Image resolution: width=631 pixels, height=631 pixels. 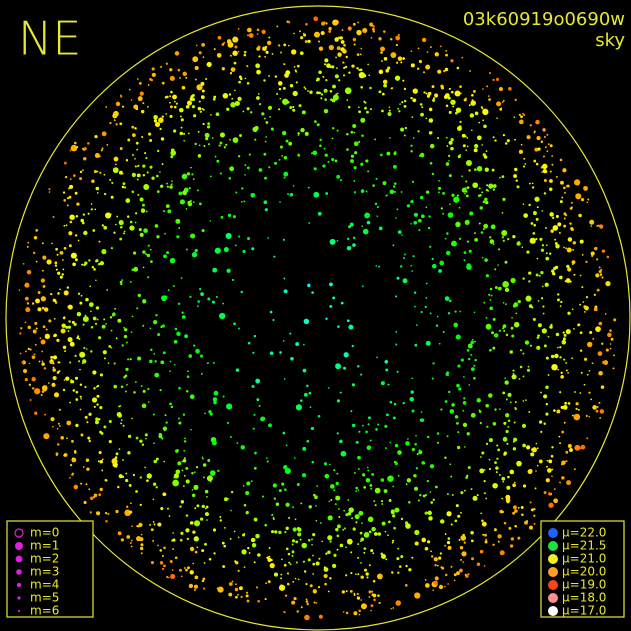 What do you see at coordinates (44, 572) in the screenshot?
I see `magnitude-label: m=3` at bounding box center [44, 572].